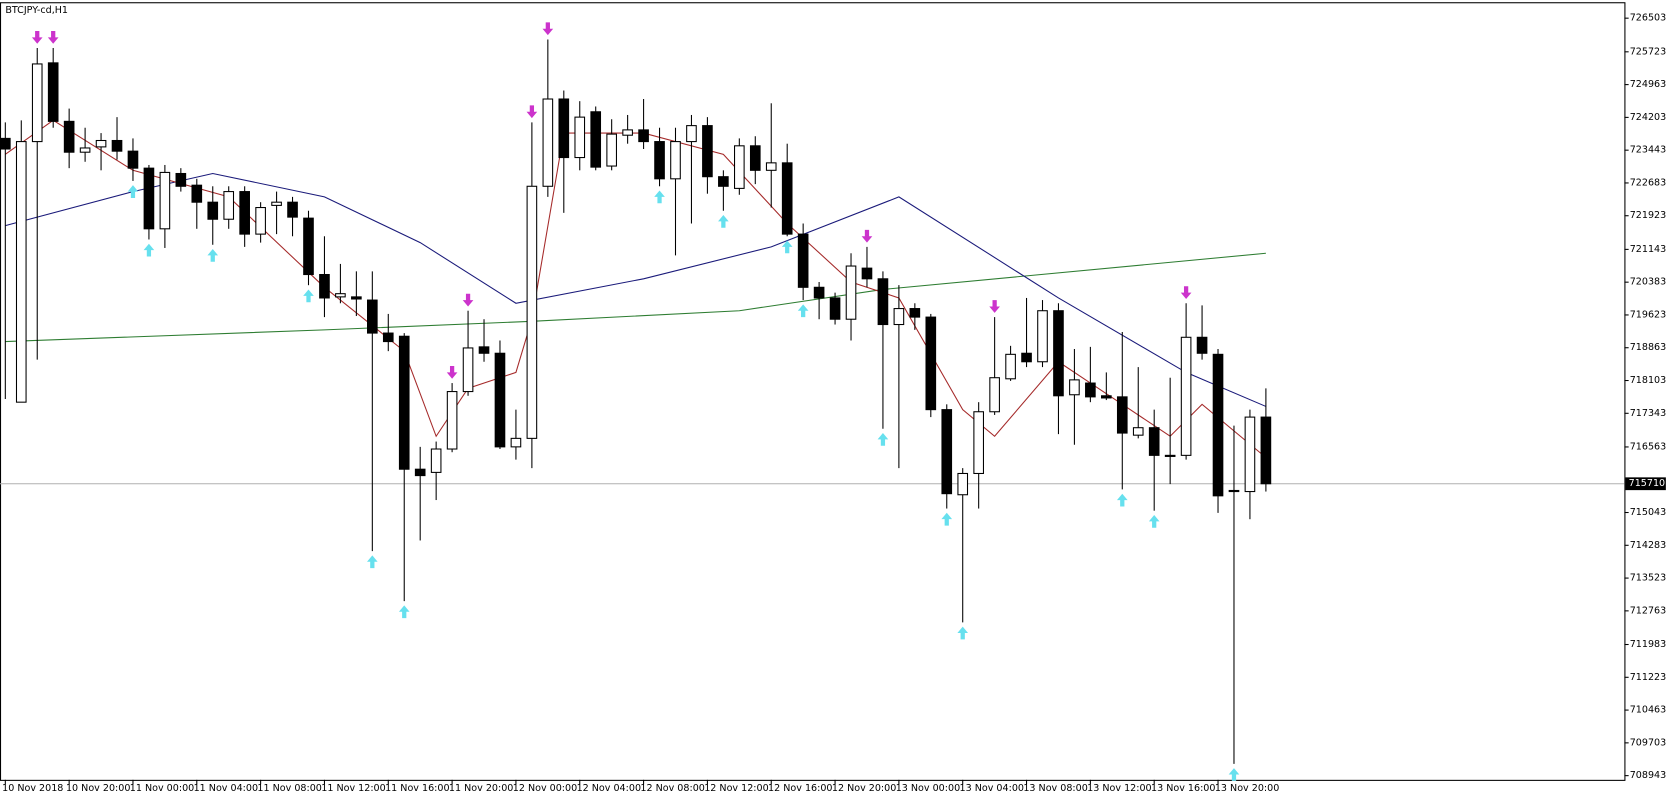 This screenshot has height=798, width=1668. What do you see at coordinates (1648, 182) in the screenshot?
I see `y-tick-label: 722683` at bounding box center [1648, 182].